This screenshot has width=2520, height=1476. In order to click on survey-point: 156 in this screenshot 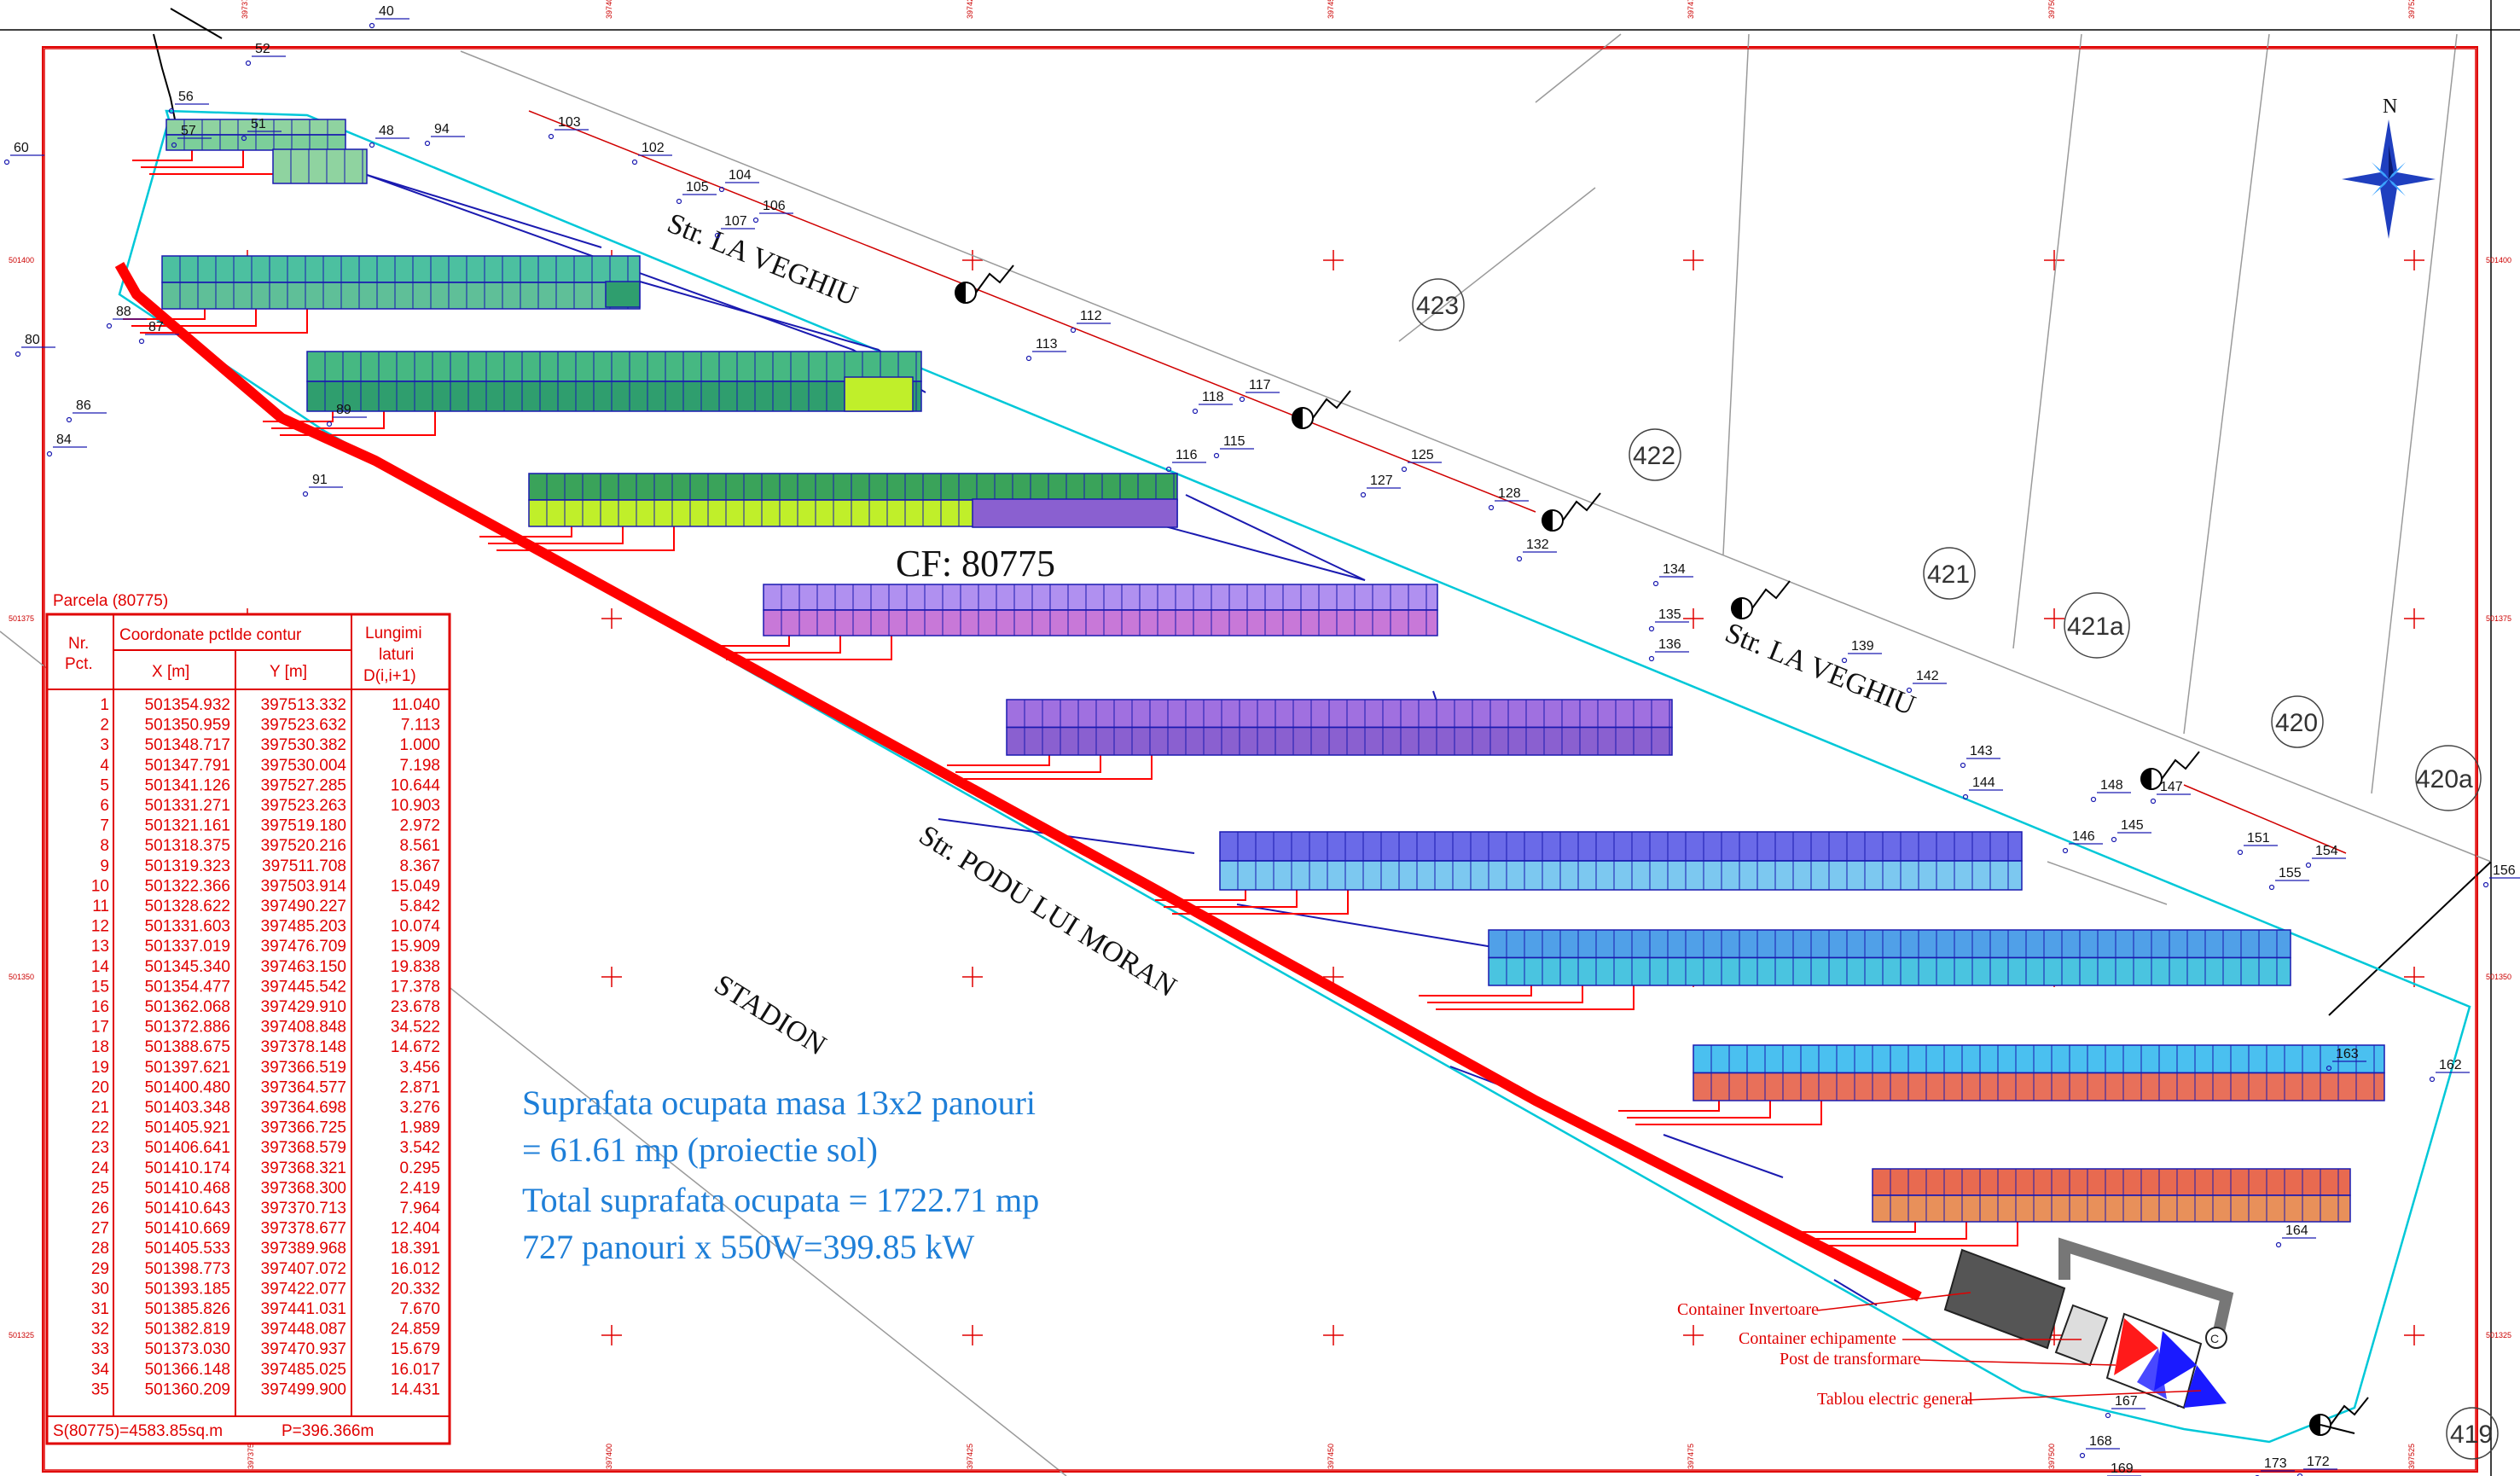, I will do `click(2501, 876)`.